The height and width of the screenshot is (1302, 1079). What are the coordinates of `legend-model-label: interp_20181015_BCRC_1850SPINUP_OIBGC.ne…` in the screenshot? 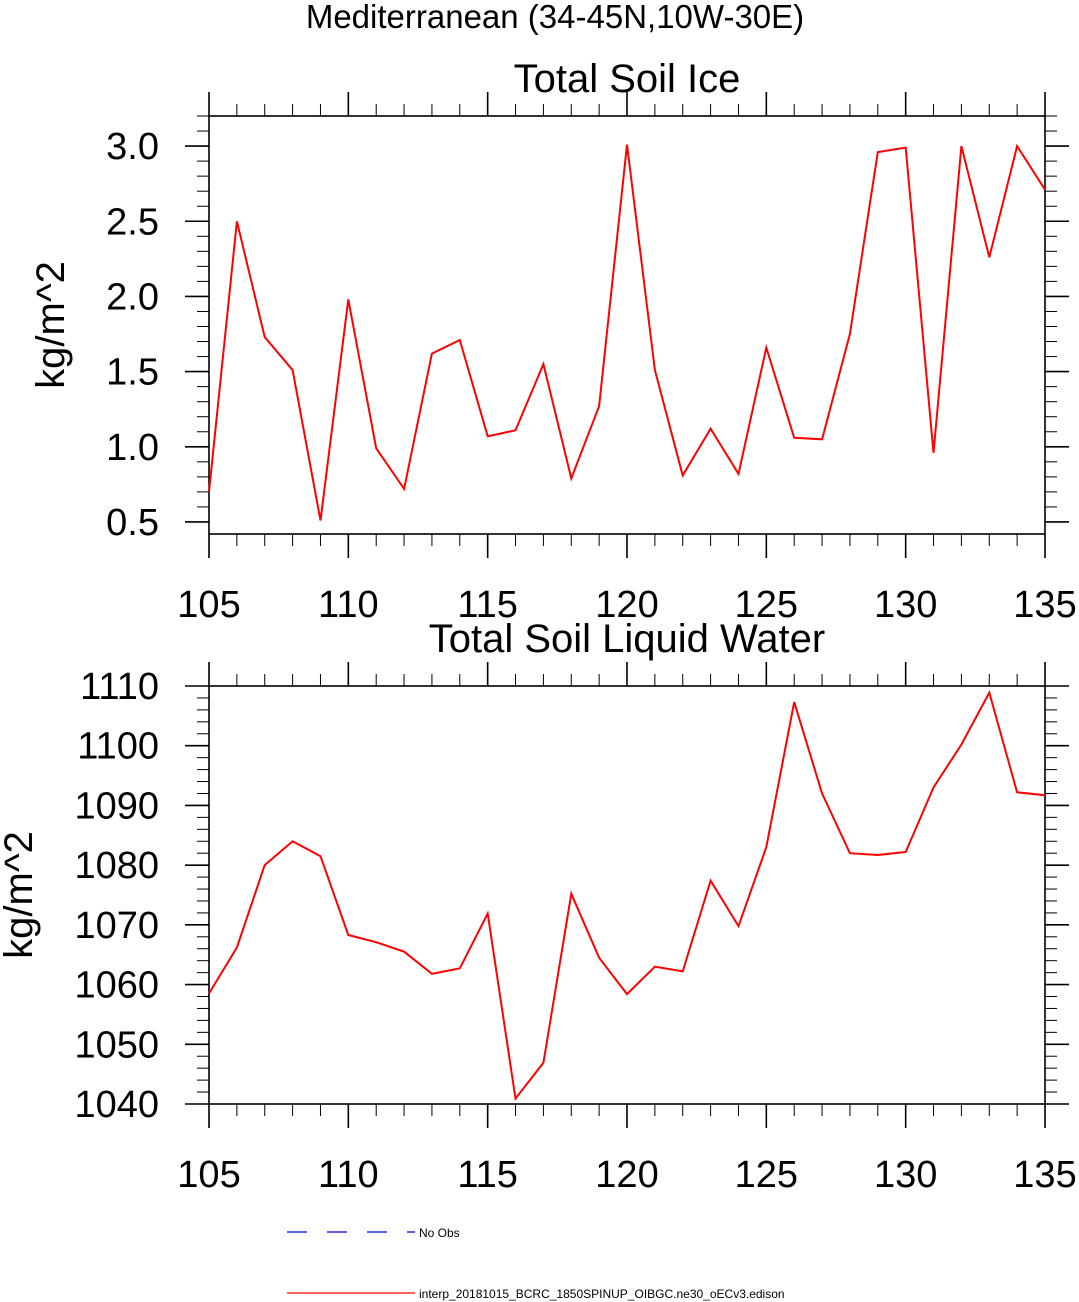 It's located at (602, 1294).